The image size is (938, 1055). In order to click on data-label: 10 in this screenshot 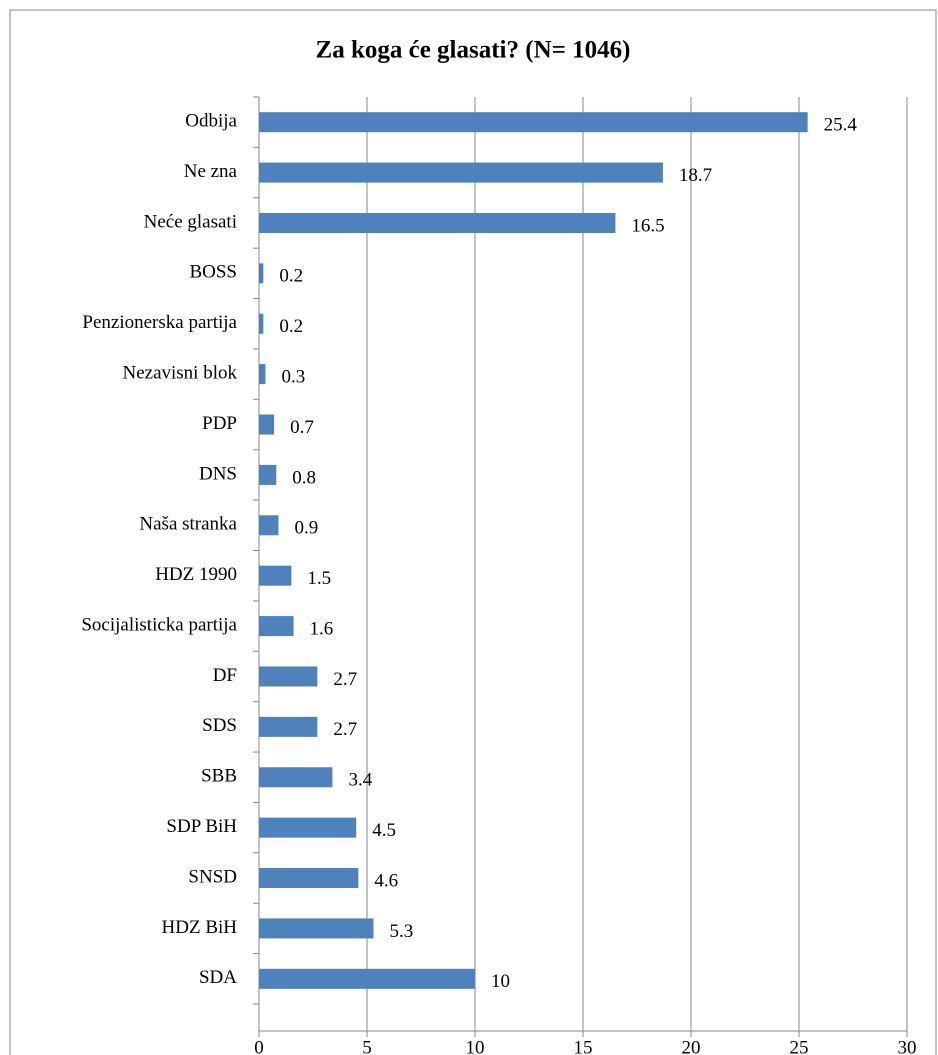, I will do `click(500, 981)`.